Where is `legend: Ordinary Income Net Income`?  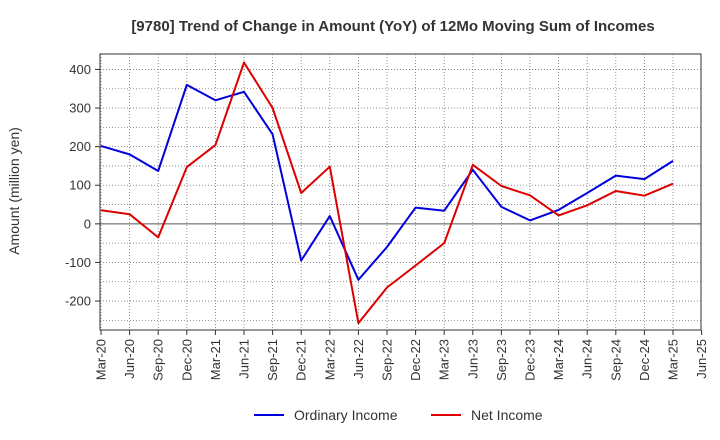
legend: Ordinary Income Net Income is located at coordinates (398, 415).